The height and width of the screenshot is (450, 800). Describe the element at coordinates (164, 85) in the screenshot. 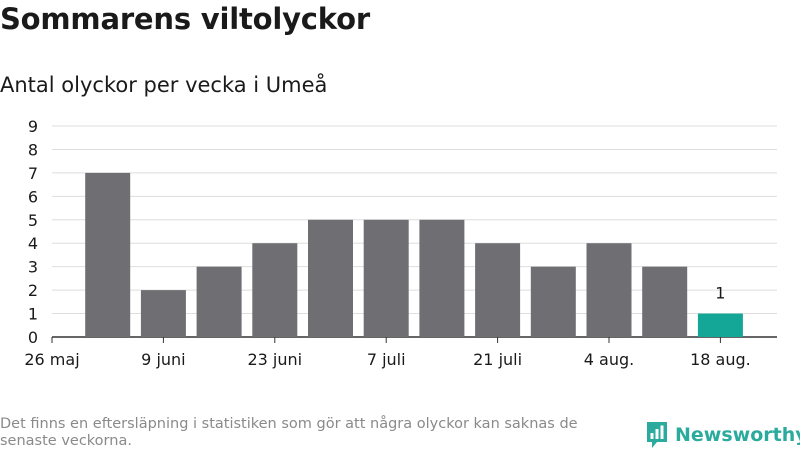

I see `chart-subtitle: Antal olyckor per vecka i Umeå` at that location.